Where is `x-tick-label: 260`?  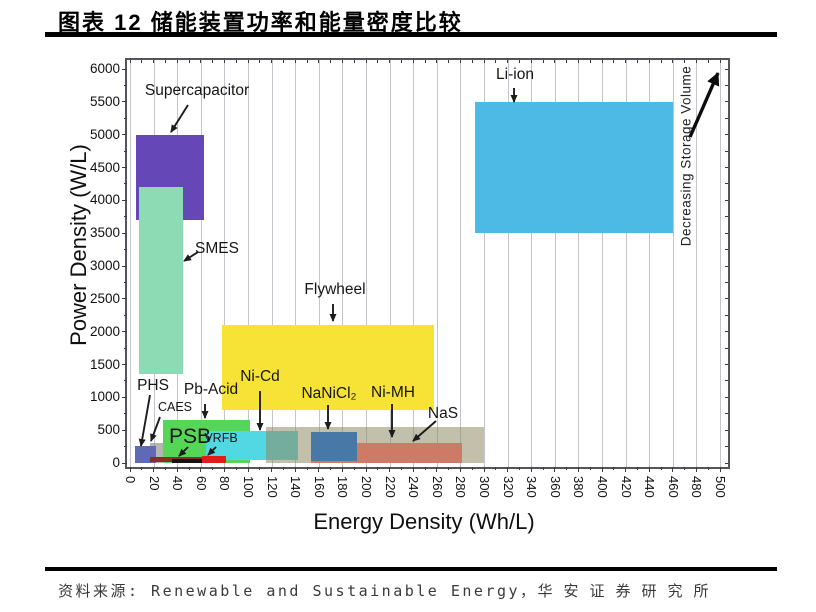 x-tick-label: 260 is located at coordinates (437, 487).